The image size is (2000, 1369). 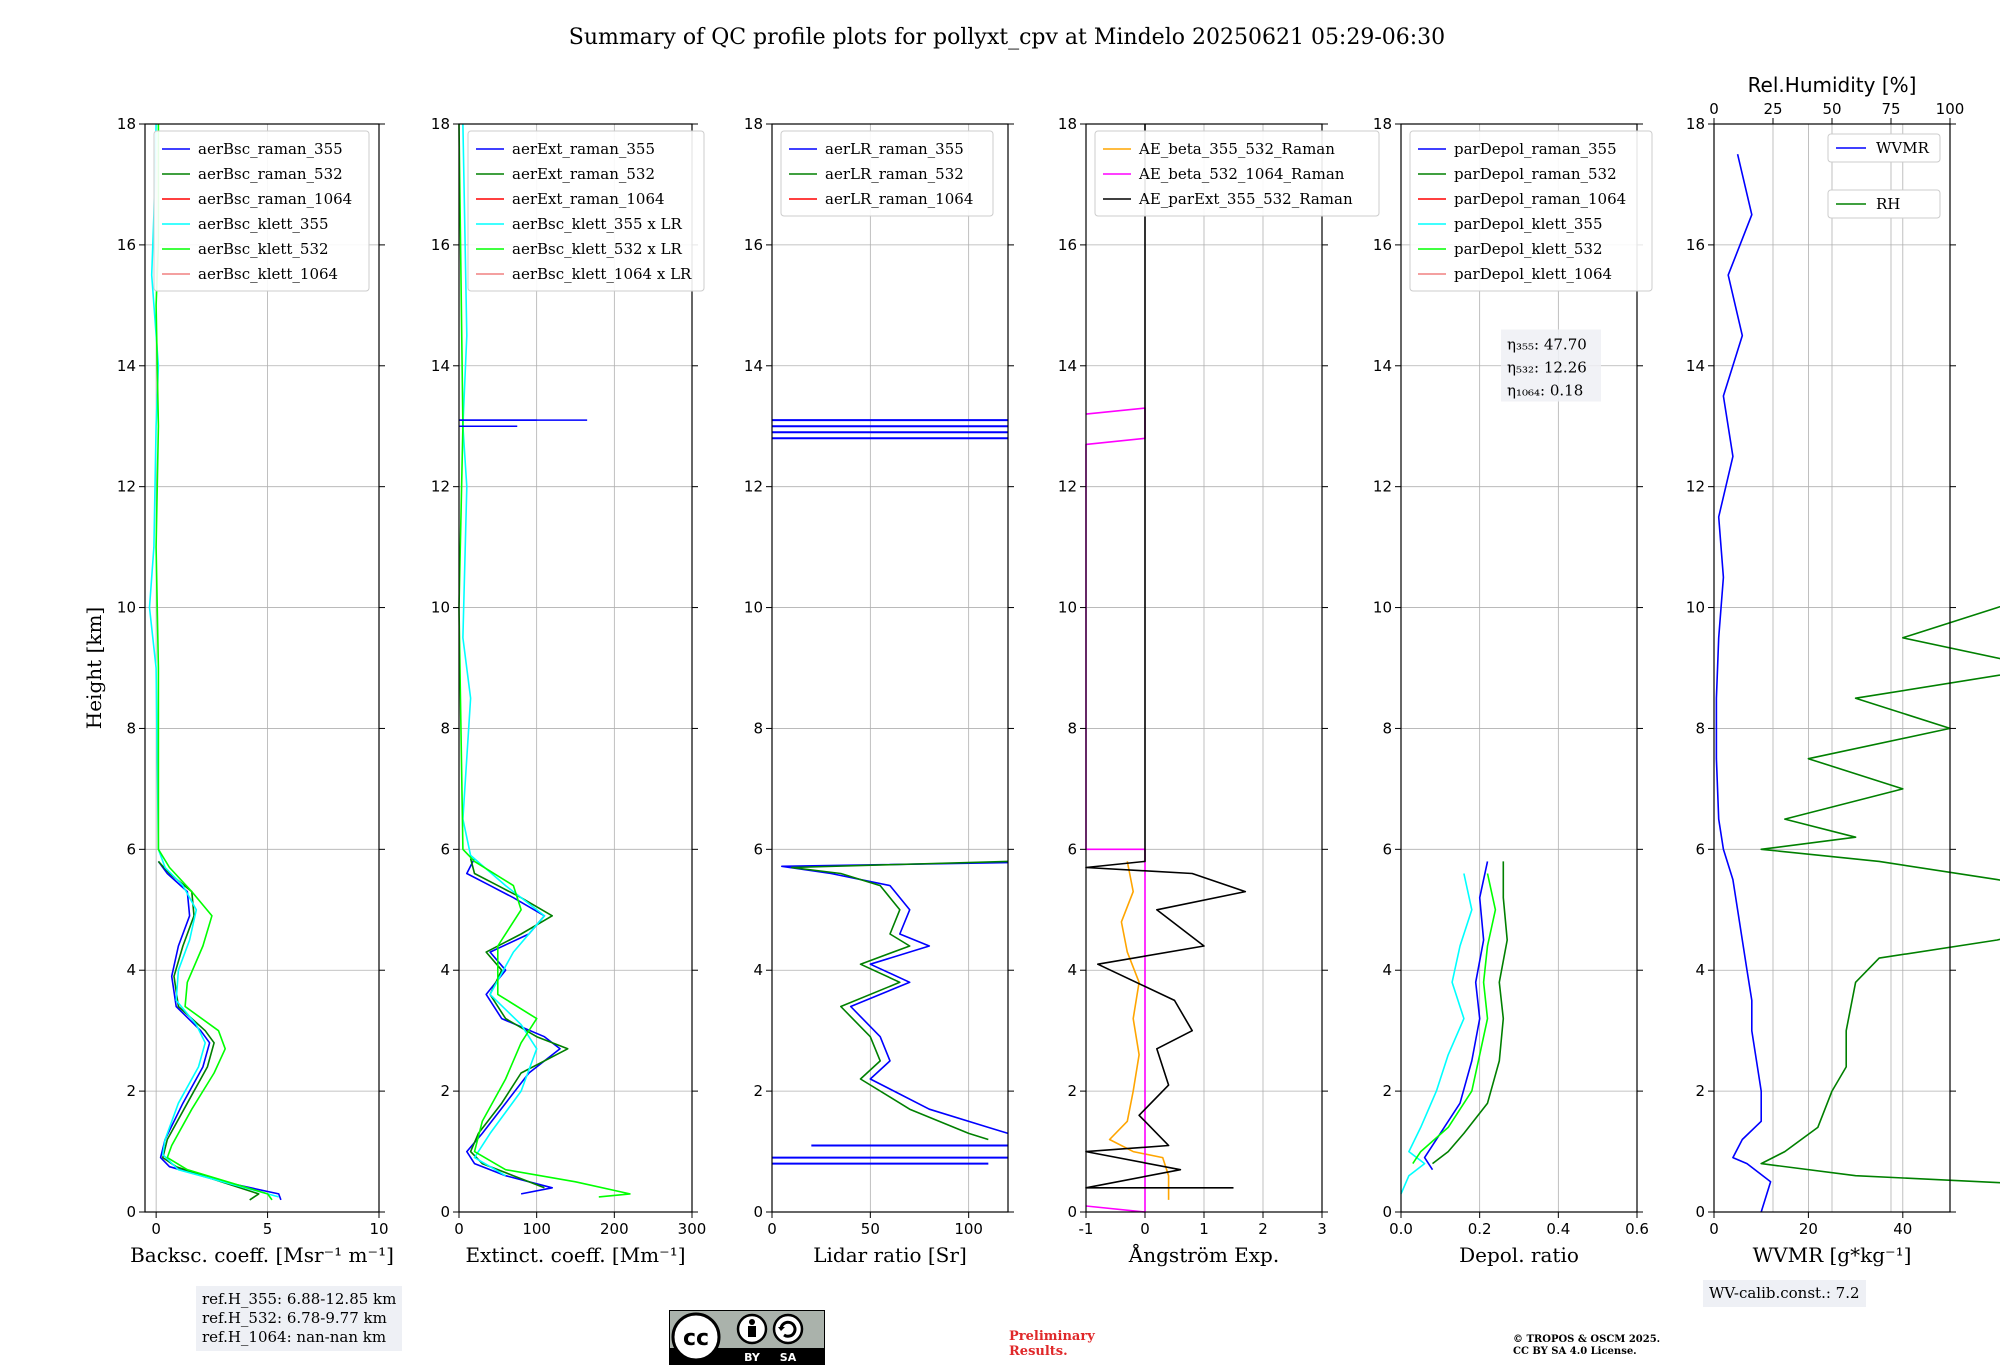 I want to click on ref-height-355: ref.H_355: 6.88-12.85 km, so click(x=299, y=1299).